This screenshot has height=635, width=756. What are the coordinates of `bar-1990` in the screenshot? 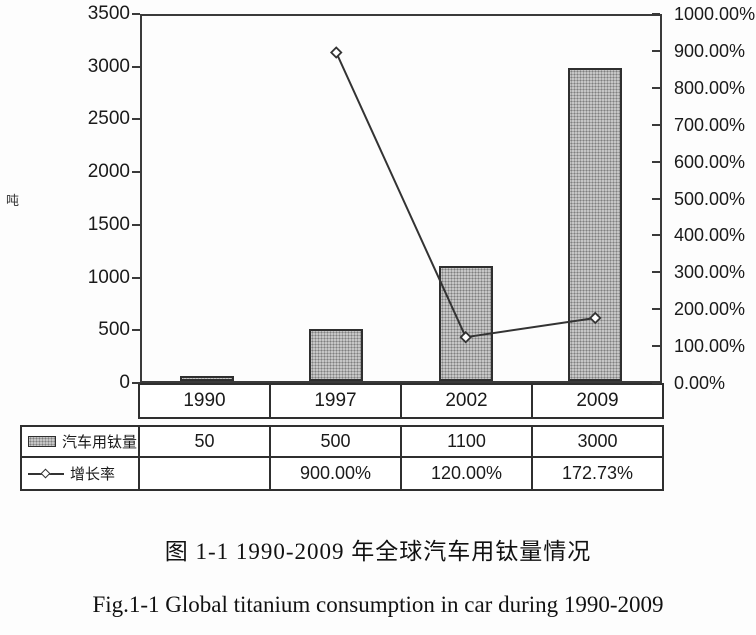 It's located at (206, 378).